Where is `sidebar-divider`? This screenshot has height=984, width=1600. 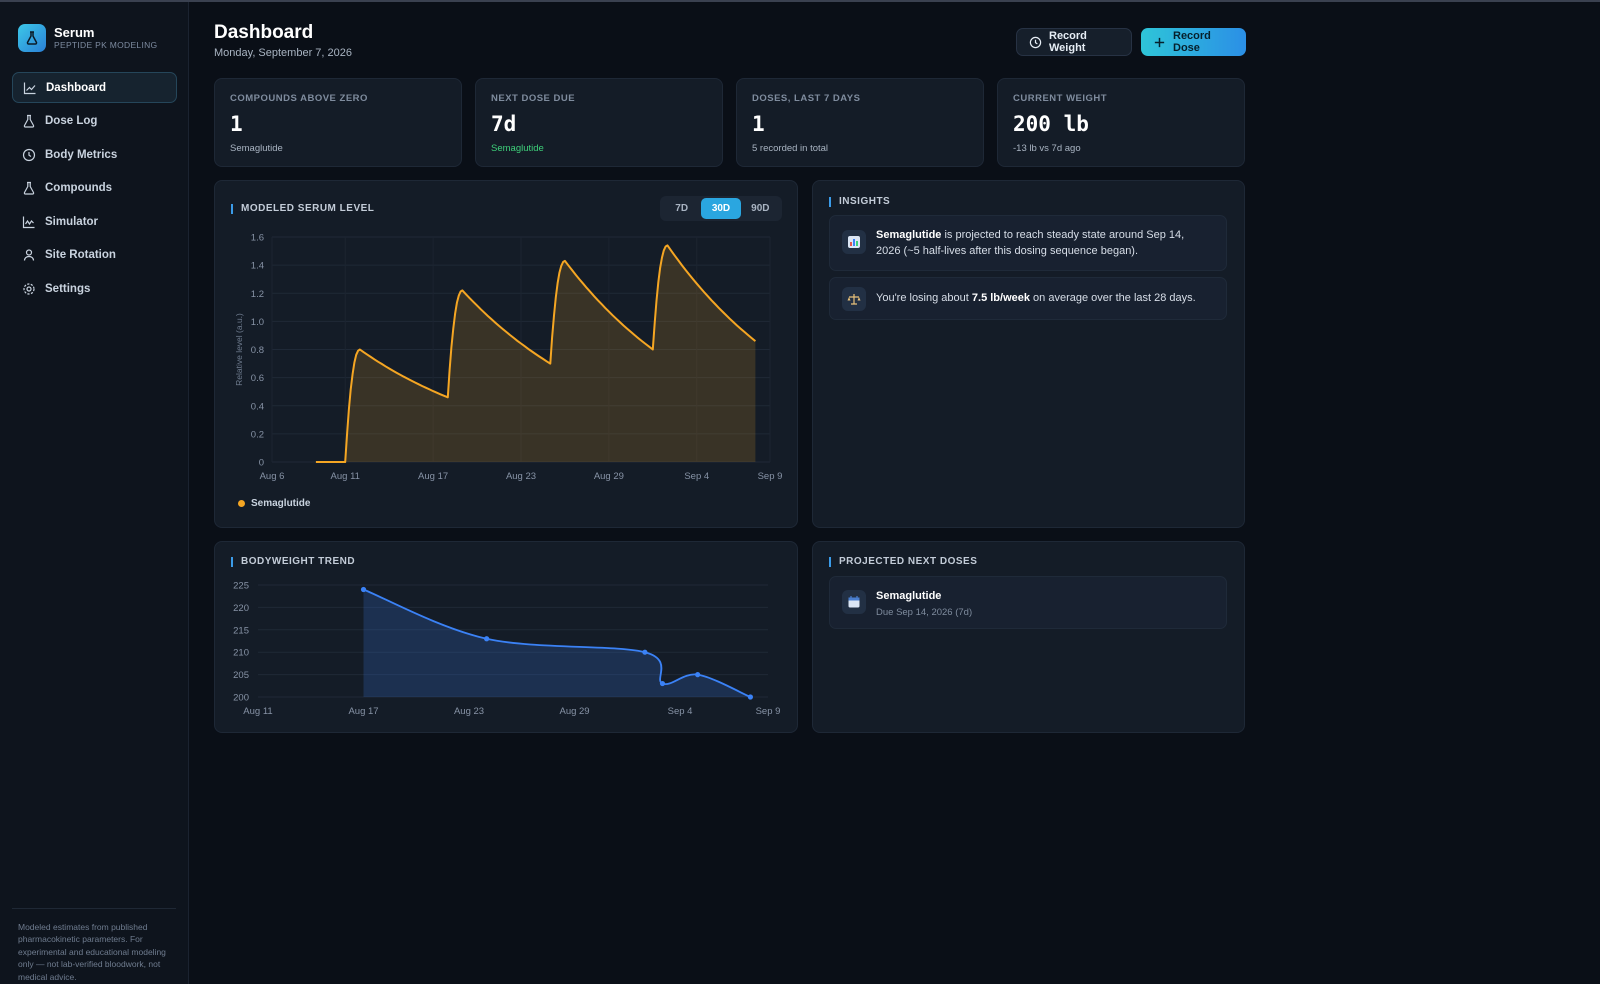 sidebar-divider is located at coordinates (94, 908).